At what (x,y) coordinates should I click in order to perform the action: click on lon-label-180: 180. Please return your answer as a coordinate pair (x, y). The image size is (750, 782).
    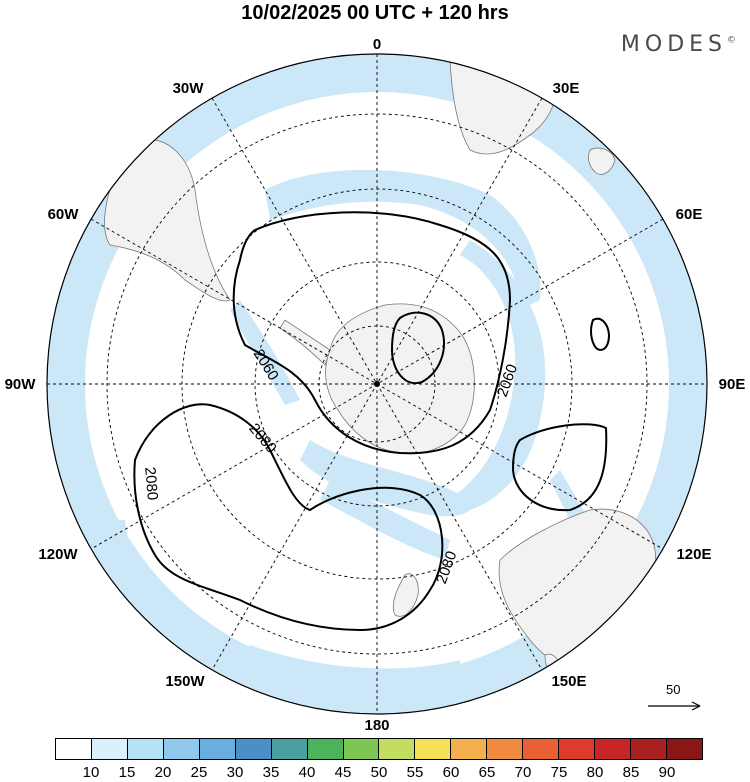
    Looking at the image, I should click on (376, 725).